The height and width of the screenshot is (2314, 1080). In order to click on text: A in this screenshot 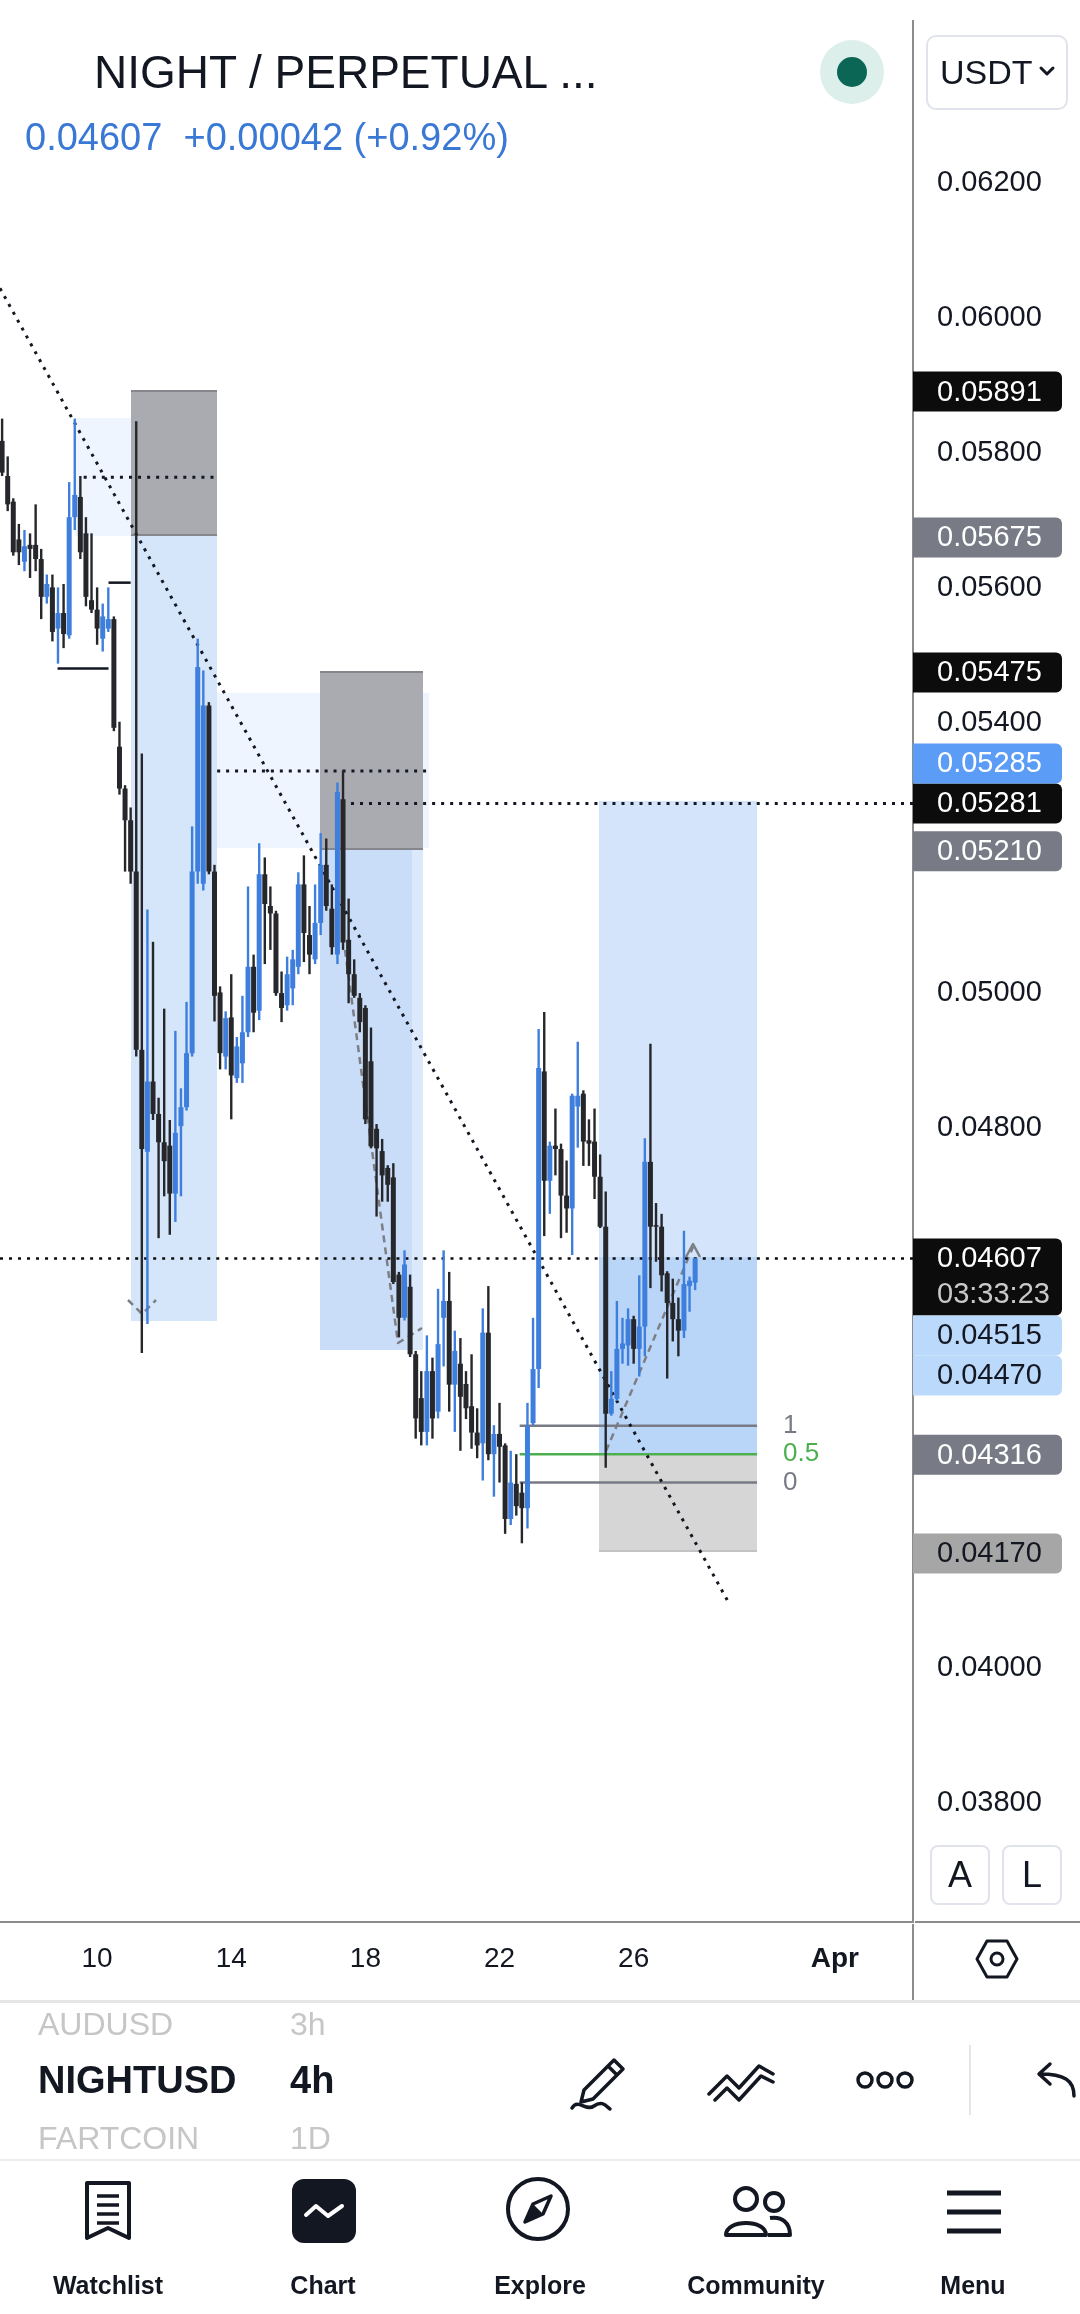, I will do `click(960, 1874)`.